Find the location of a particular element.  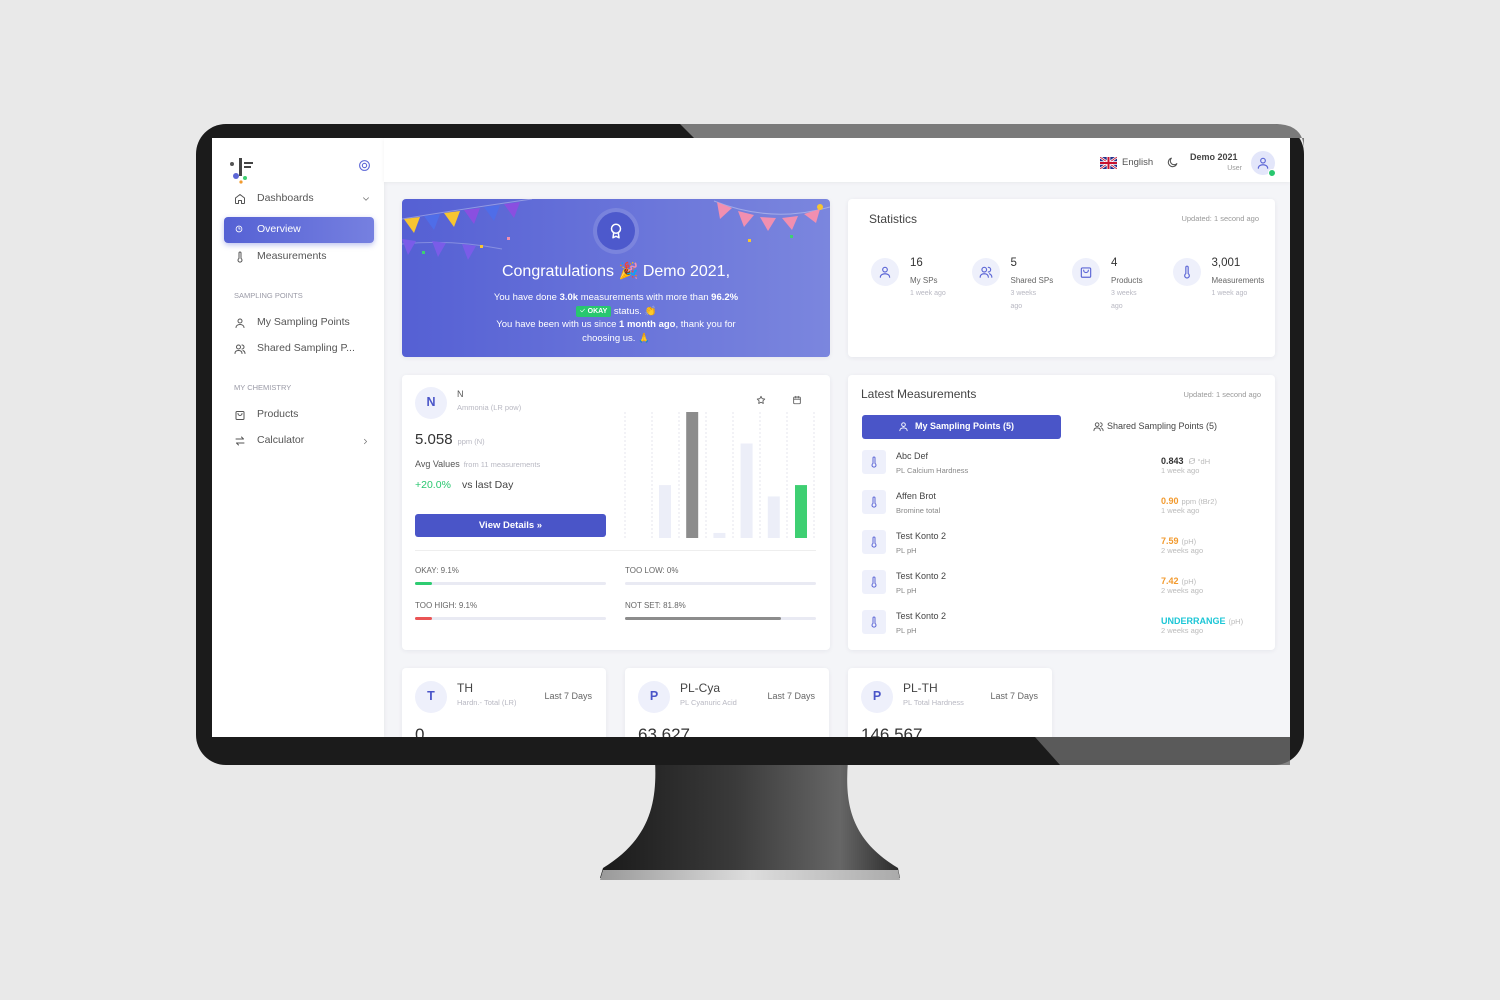

nav-item: Overview is located at coordinates (279, 229).